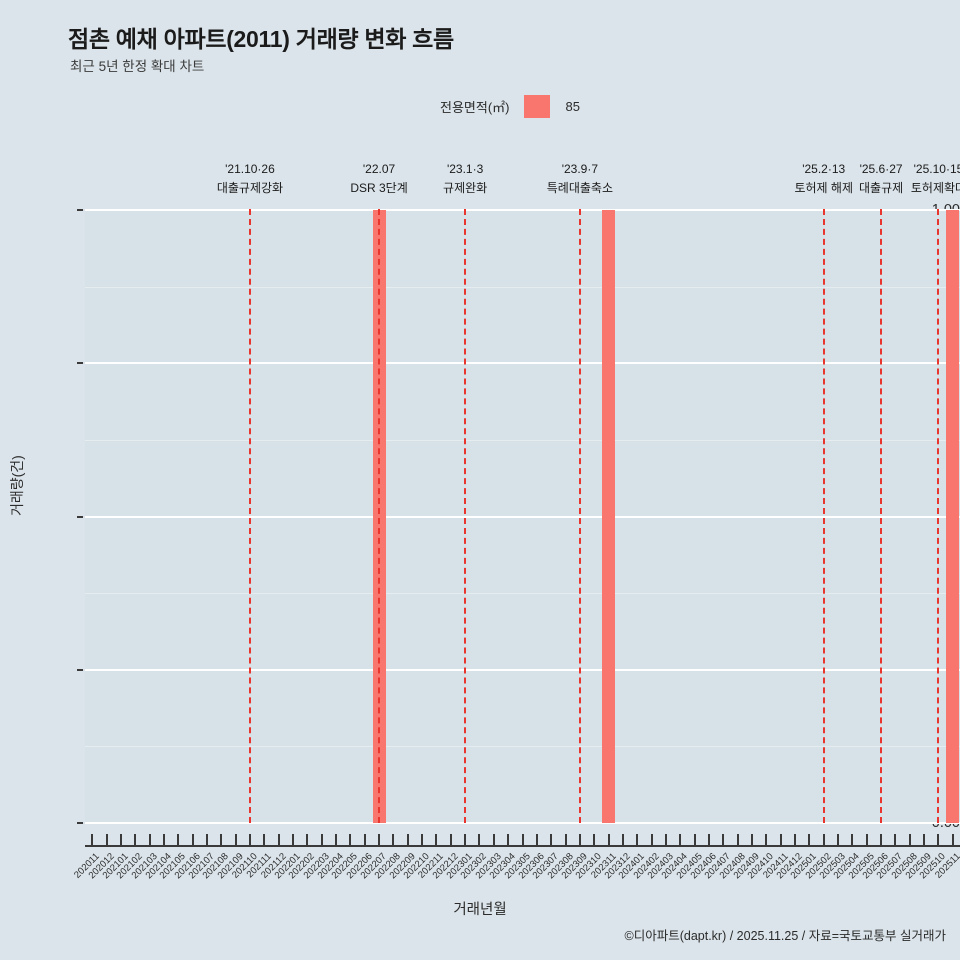  What do you see at coordinates (580, 178) in the screenshot?
I see `annotation-label-202309: '23.9·7 특례대출축소` at bounding box center [580, 178].